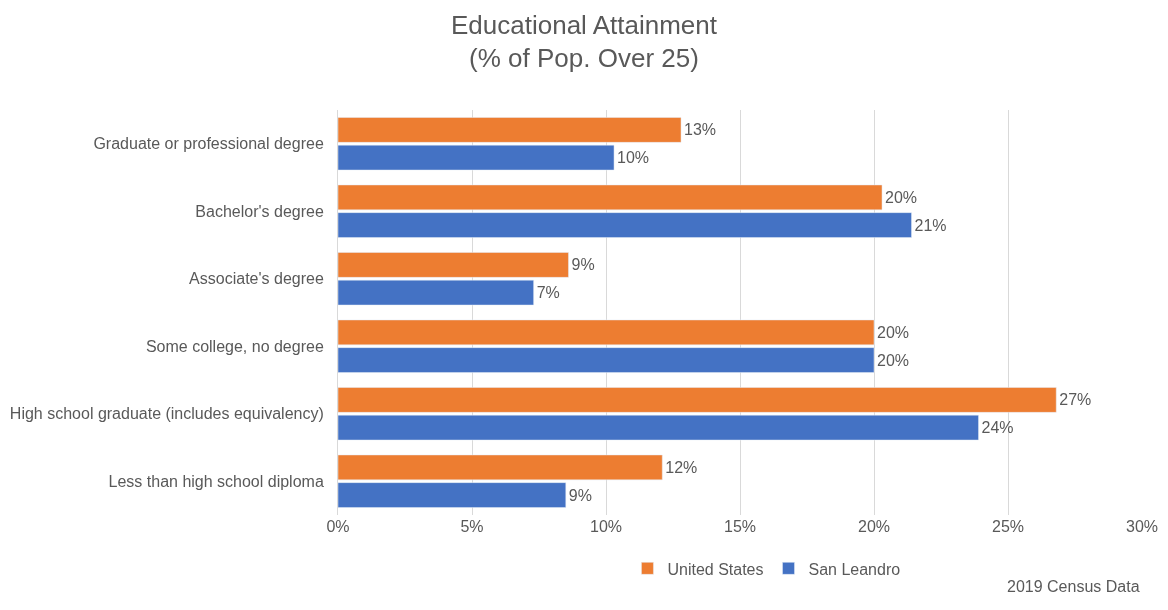 The width and height of the screenshot is (1168, 610). Describe the element at coordinates (259, 211) in the screenshot. I see `y-tick-label: Bachelor's degree` at that location.